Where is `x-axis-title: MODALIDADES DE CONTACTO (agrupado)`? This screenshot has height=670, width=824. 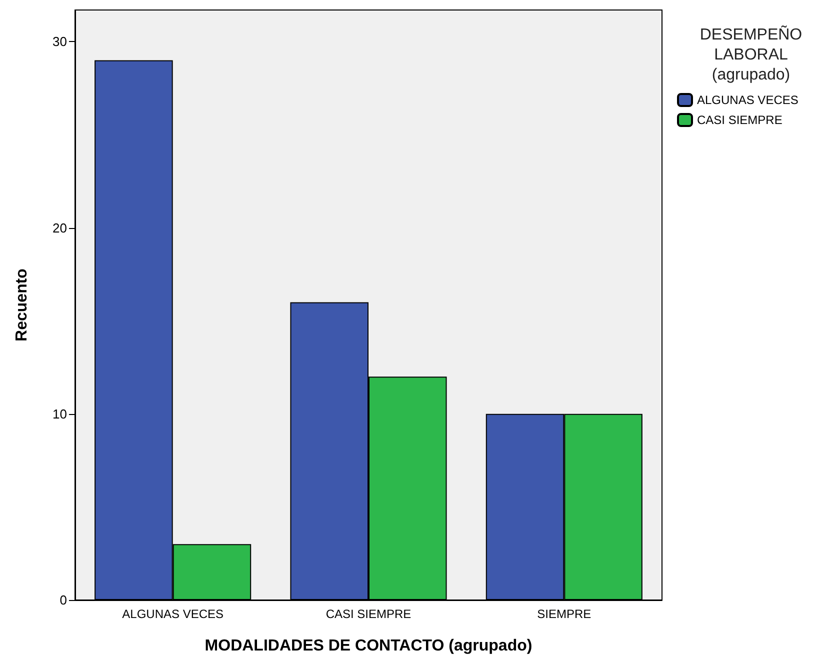
x-axis-title: MODALIDADES DE CONTACTO (agrupado) is located at coordinates (368, 646).